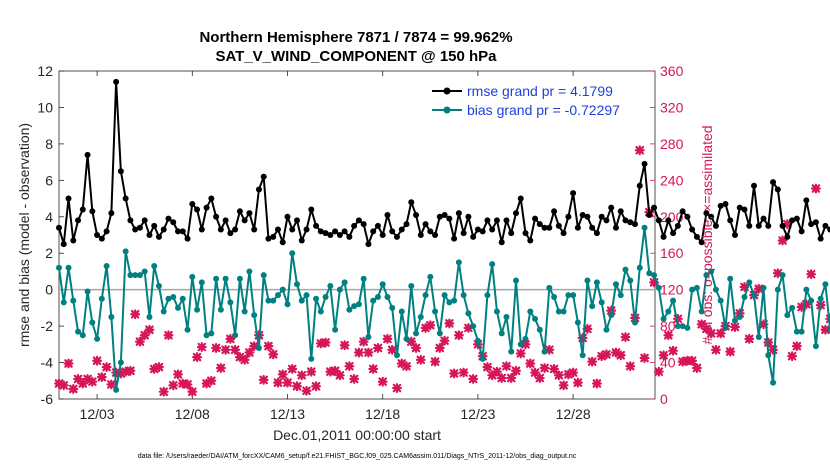  Describe the element at coordinates (672, 71) in the screenshot. I see `y2-tick-label: 360` at that location.